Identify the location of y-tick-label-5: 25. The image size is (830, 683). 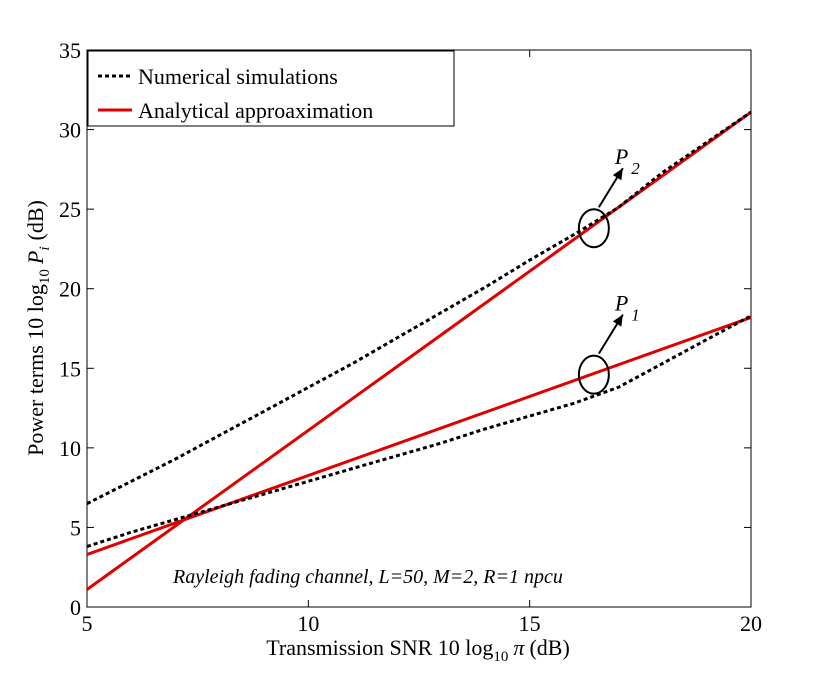
(70, 209).